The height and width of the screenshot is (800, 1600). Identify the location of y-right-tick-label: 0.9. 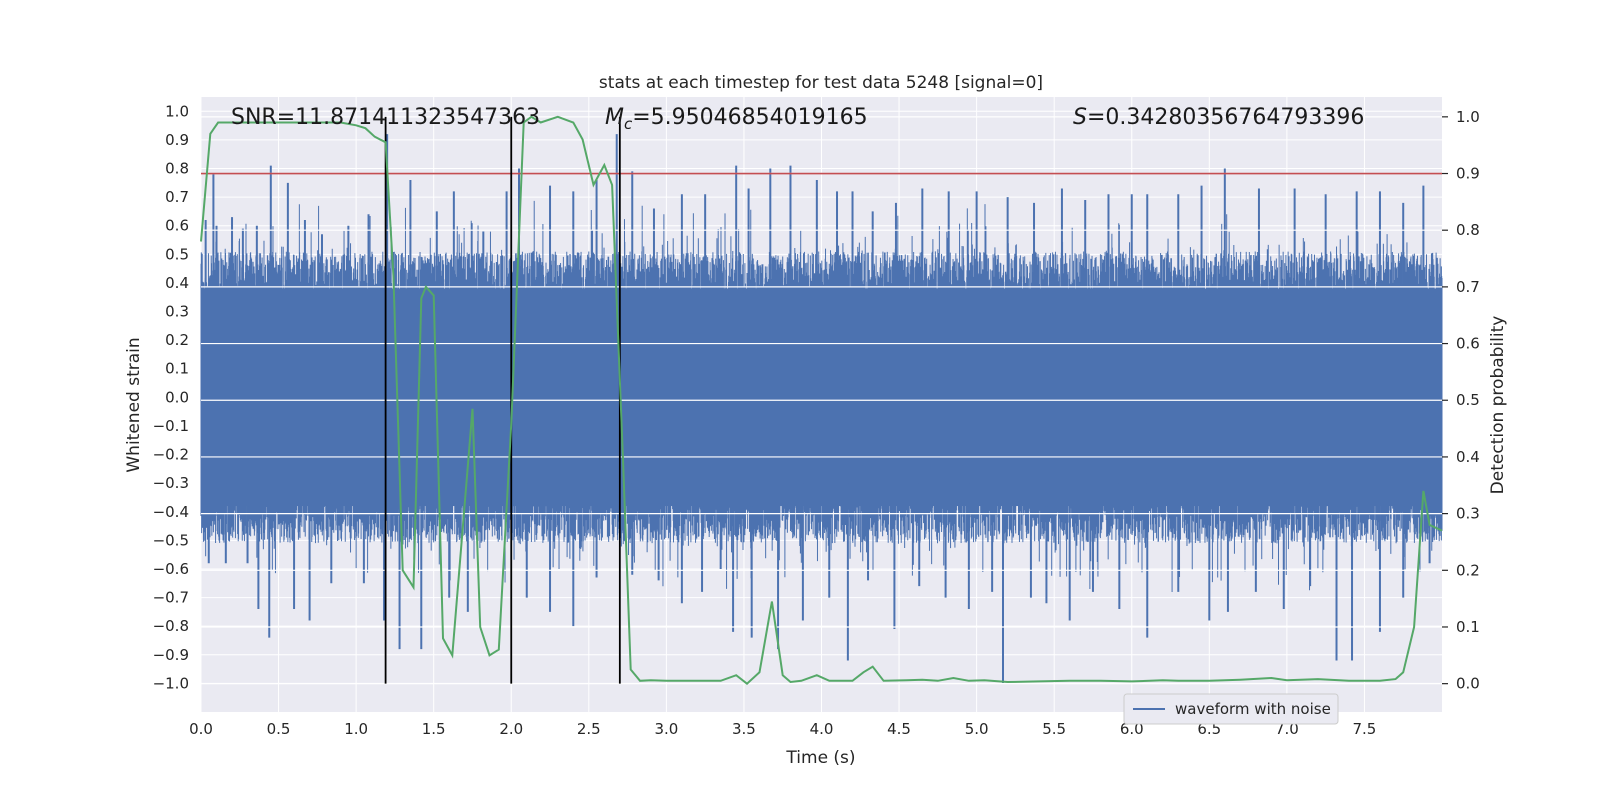
(1468, 174).